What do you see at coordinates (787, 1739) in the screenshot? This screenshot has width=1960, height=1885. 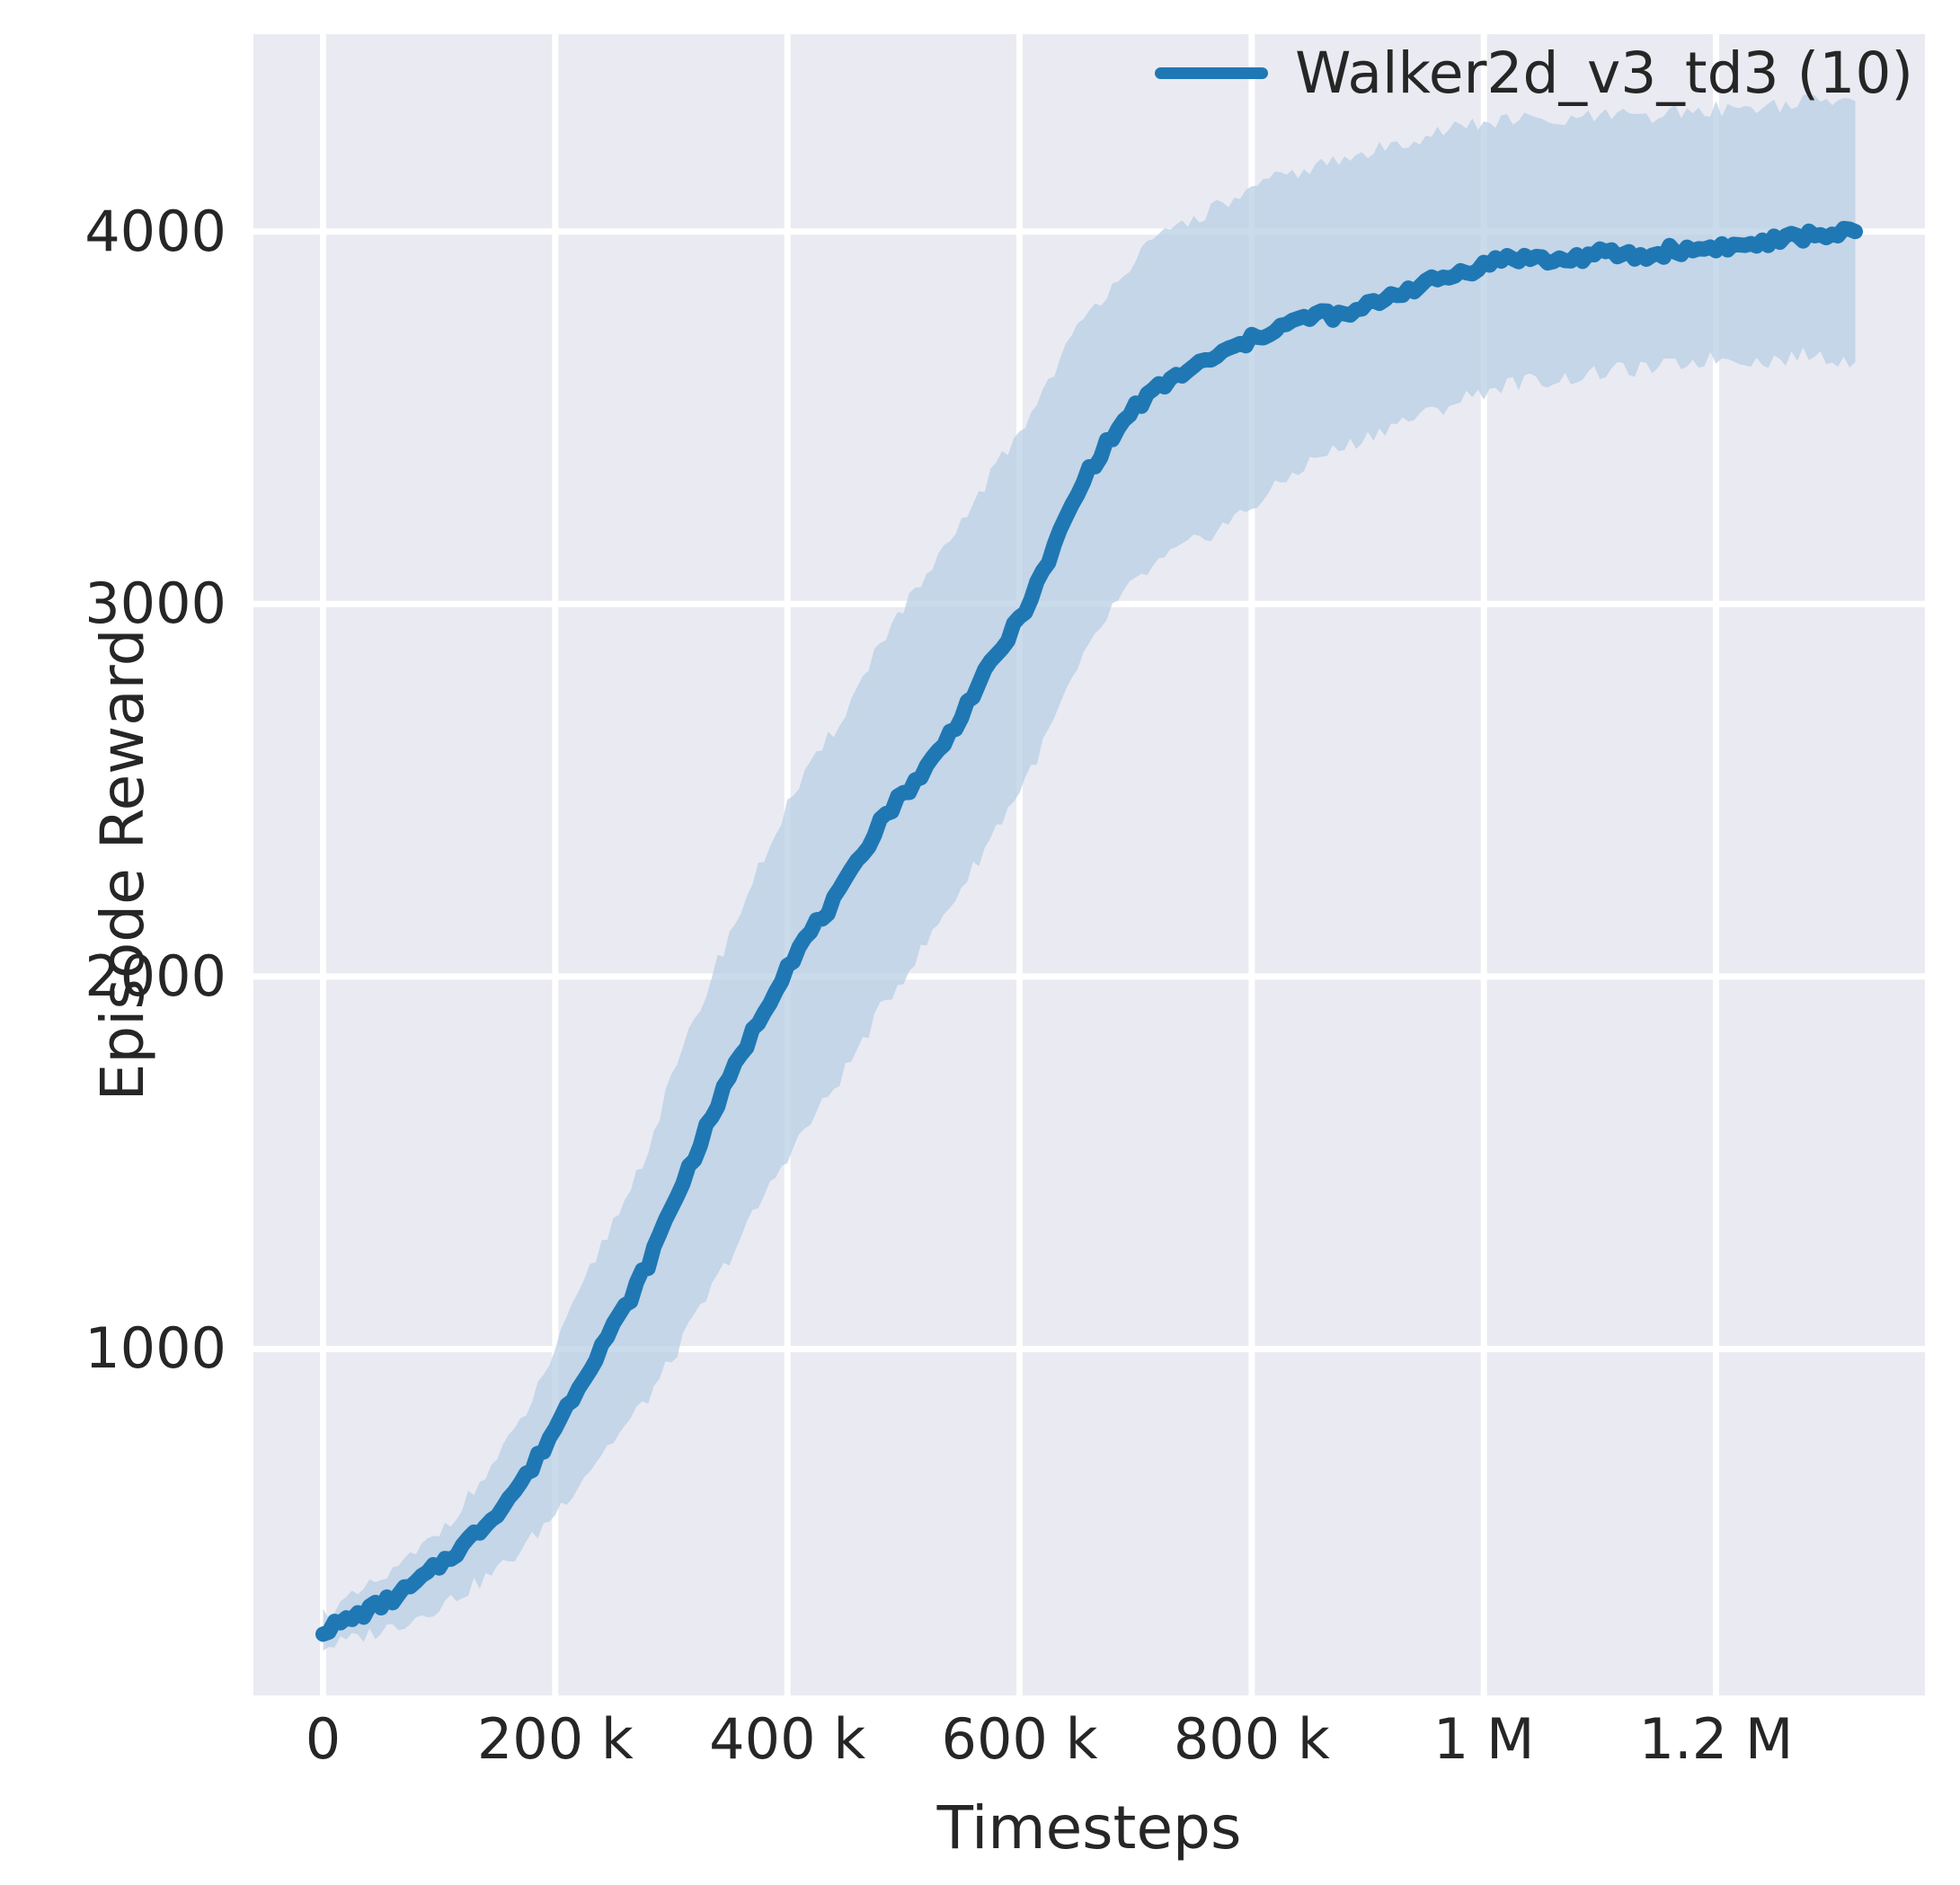 I see `x-axis-tick-label: 400 k` at bounding box center [787, 1739].